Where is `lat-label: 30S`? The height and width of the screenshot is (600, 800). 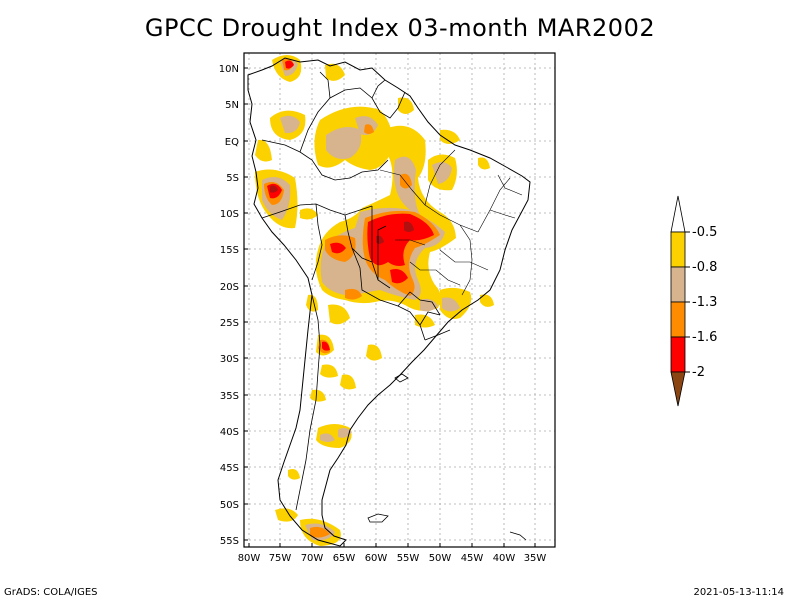 lat-label: 30S is located at coordinates (229, 359).